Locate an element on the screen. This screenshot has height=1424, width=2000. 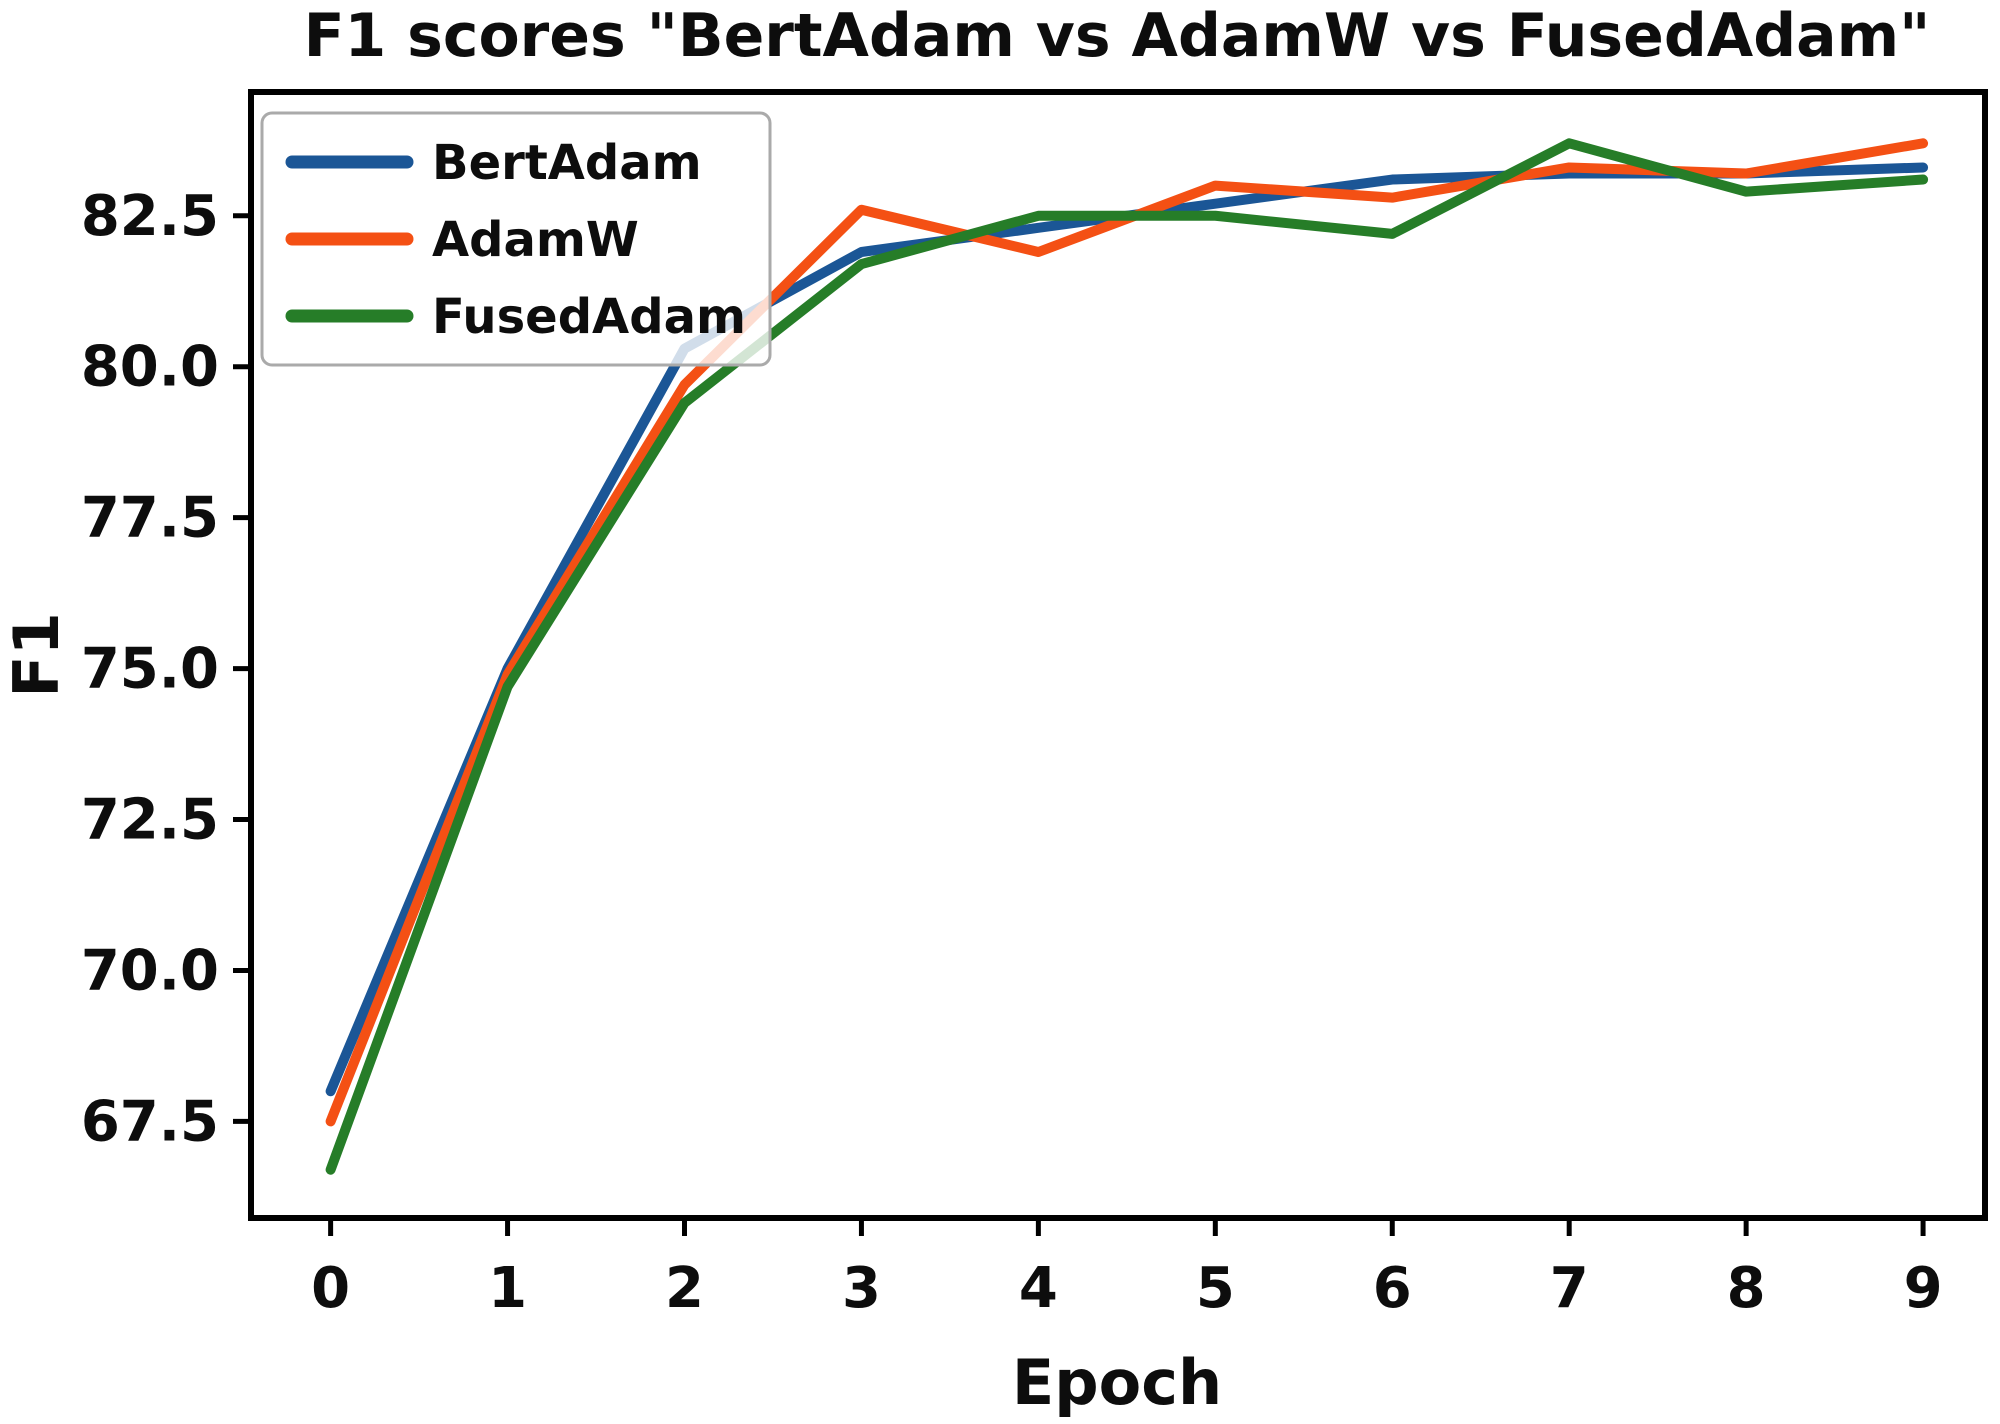
y-tick-label: 82.5 is located at coordinates (150, 216).